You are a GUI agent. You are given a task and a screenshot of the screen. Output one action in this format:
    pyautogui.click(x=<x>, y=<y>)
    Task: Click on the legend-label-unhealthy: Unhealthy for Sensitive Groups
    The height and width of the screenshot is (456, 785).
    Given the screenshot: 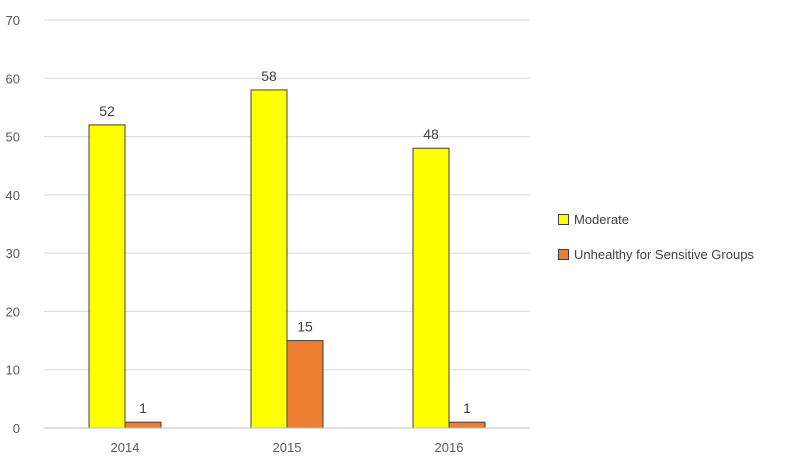 What is the action you would take?
    pyautogui.click(x=664, y=254)
    